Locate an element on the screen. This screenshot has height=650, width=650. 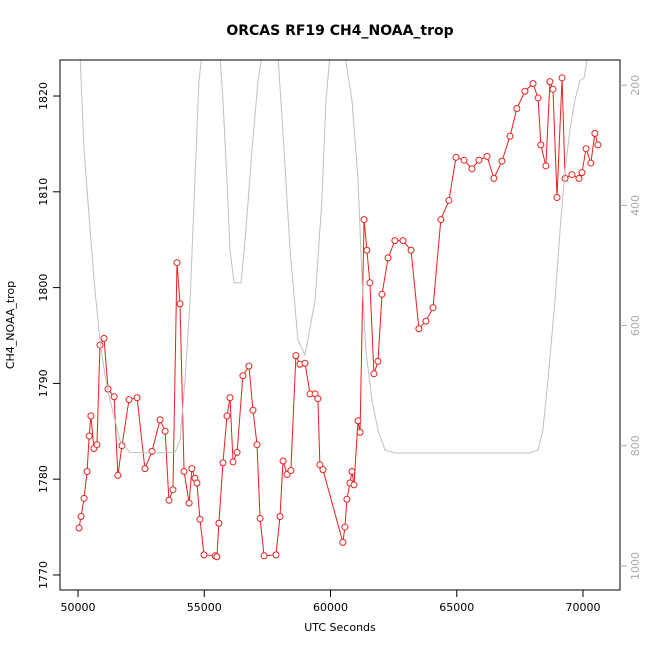
y-tick-label: 1800 is located at coordinates (43, 288).